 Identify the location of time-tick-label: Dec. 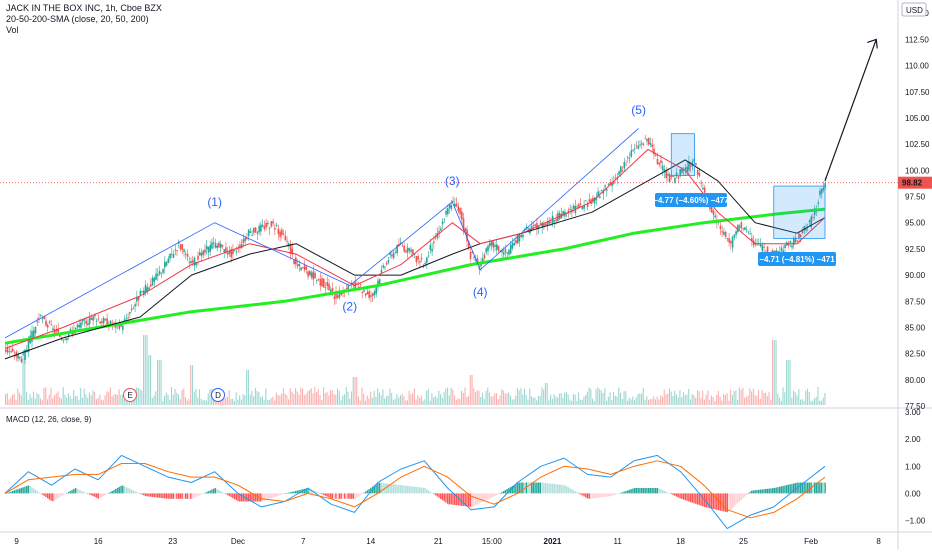
(238, 541).